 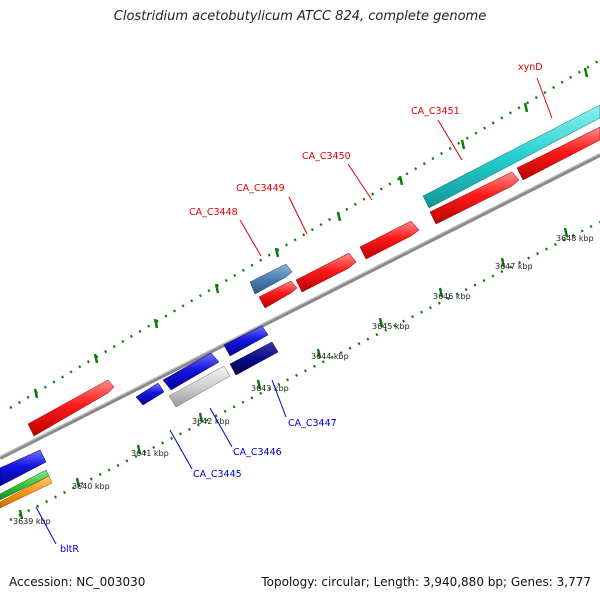 What do you see at coordinates (312, 423) in the screenshot?
I see `label-CA_C3447: CA_C3447` at bounding box center [312, 423].